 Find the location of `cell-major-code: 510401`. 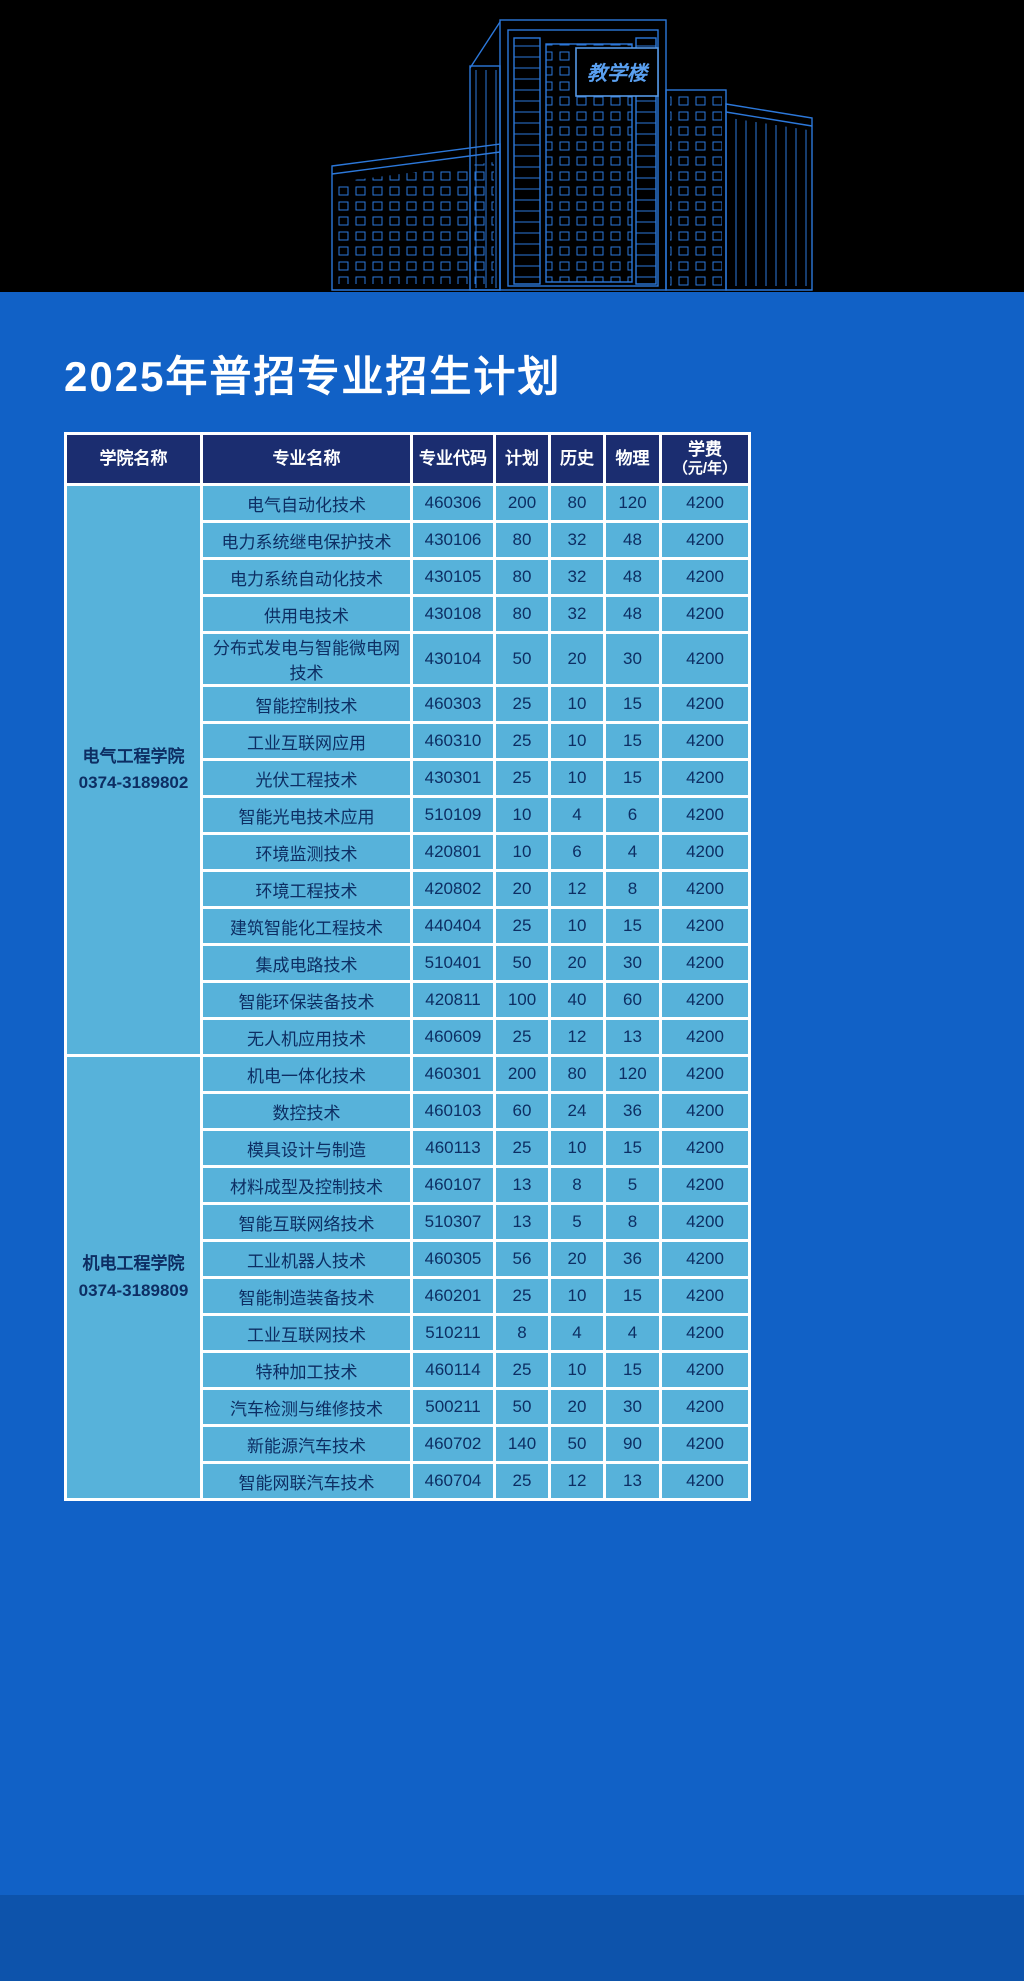

cell-major-code: 510401 is located at coordinates (453, 963).